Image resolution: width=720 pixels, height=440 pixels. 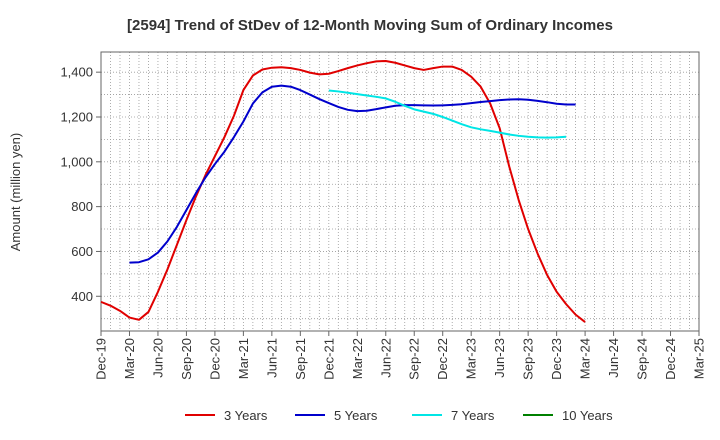 I want to click on x-tick-label: Jun-23, so click(x=499, y=358).